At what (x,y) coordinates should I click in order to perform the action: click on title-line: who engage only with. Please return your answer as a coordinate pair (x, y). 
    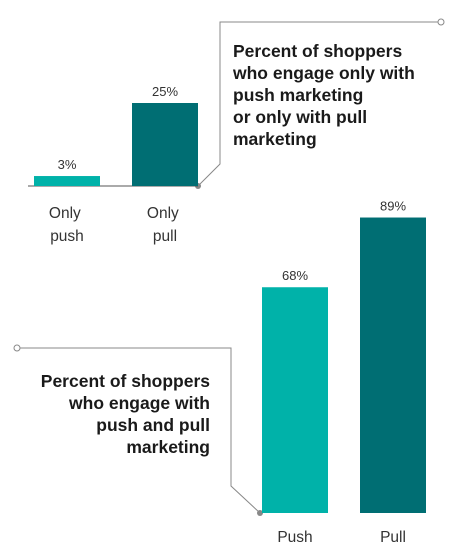
    Looking at the image, I should click on (324, 73).